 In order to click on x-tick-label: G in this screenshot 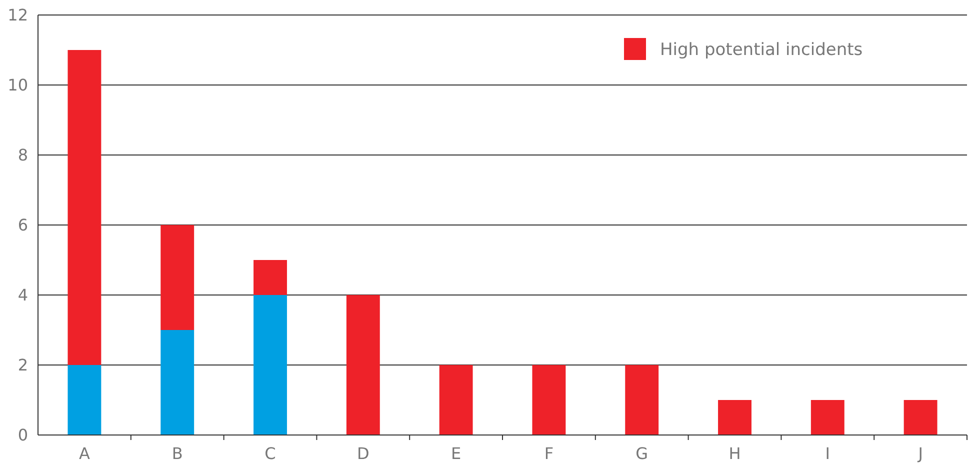, I will do `click(642, 453)`.